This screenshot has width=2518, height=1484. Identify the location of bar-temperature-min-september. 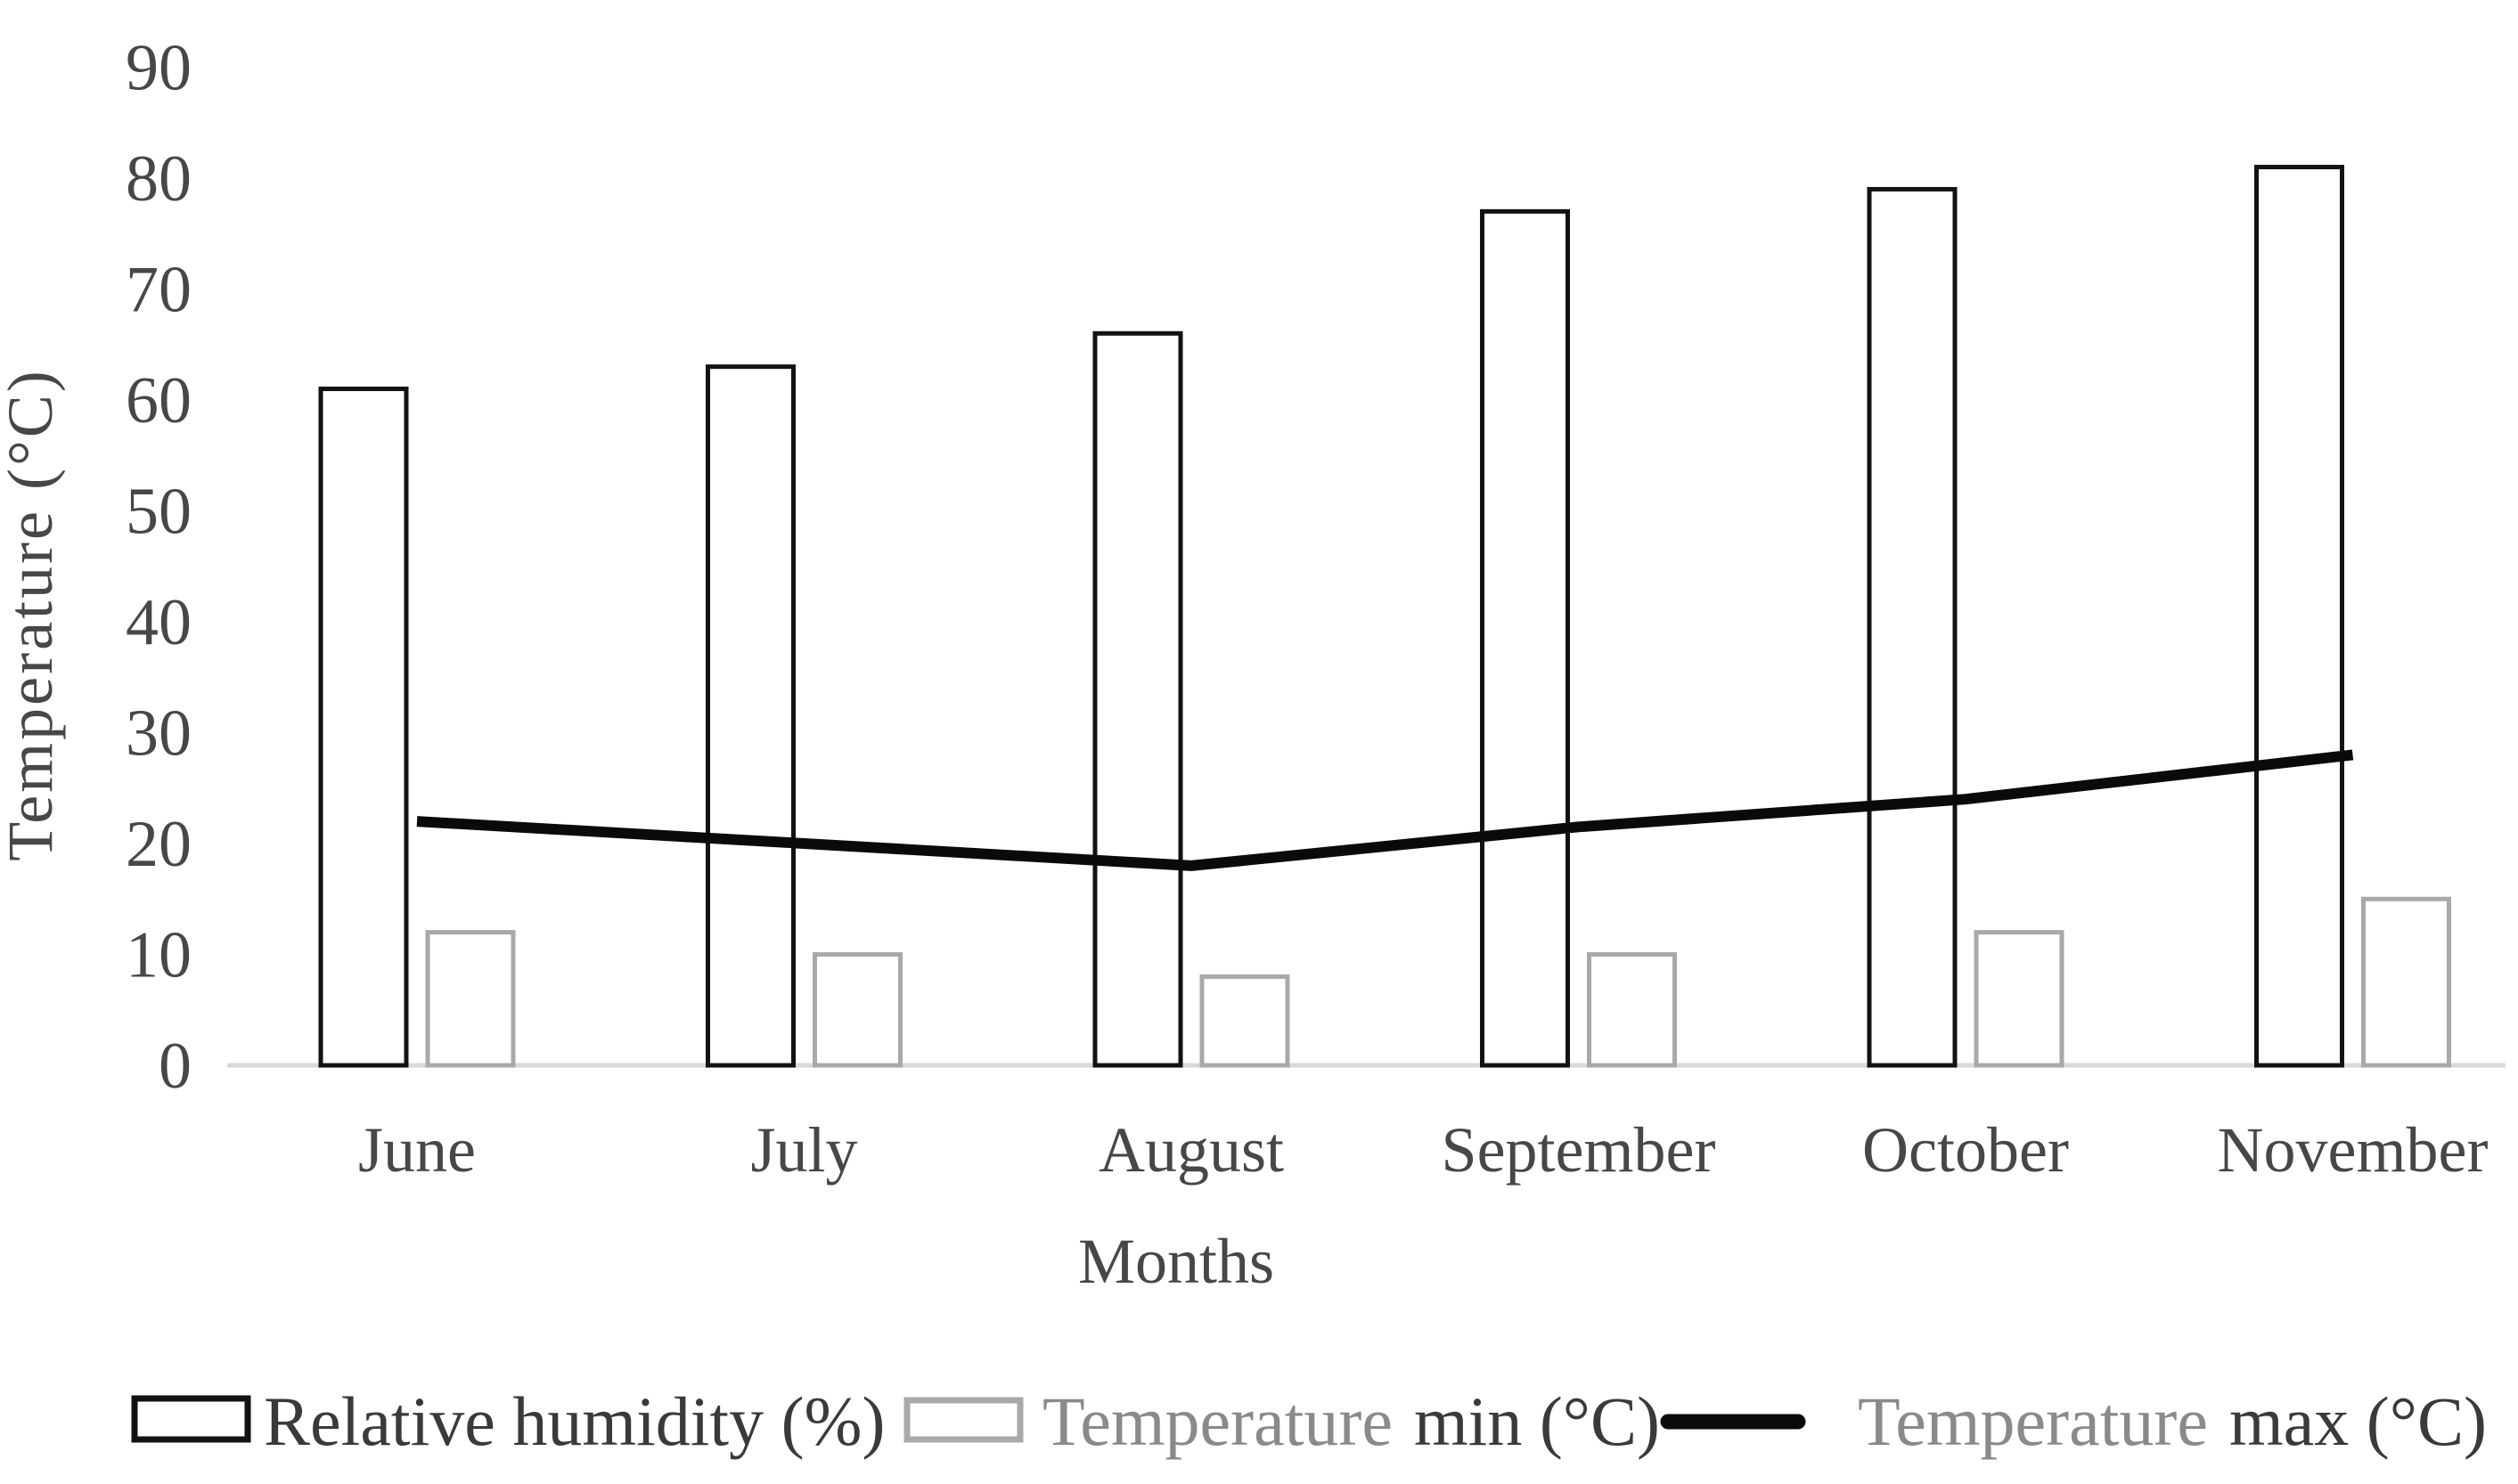
(1632, 1010).